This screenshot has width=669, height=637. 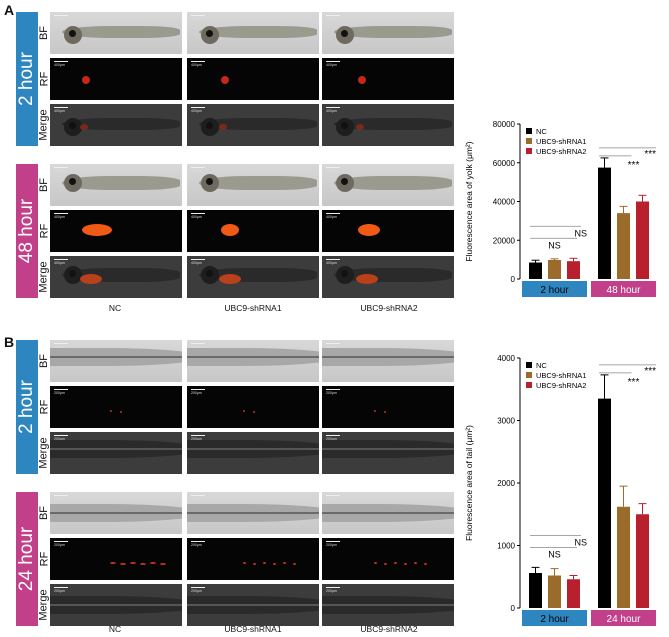 What do you see at coordinates (506, 358) in the screenshot?
I see `y-tick-label: 4000` at bounding box center [506, 358].